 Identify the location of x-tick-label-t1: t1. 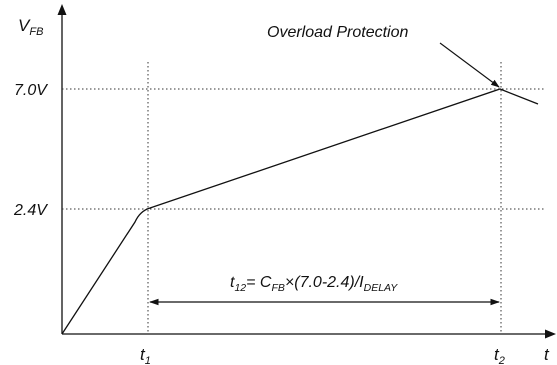
(145, 355).